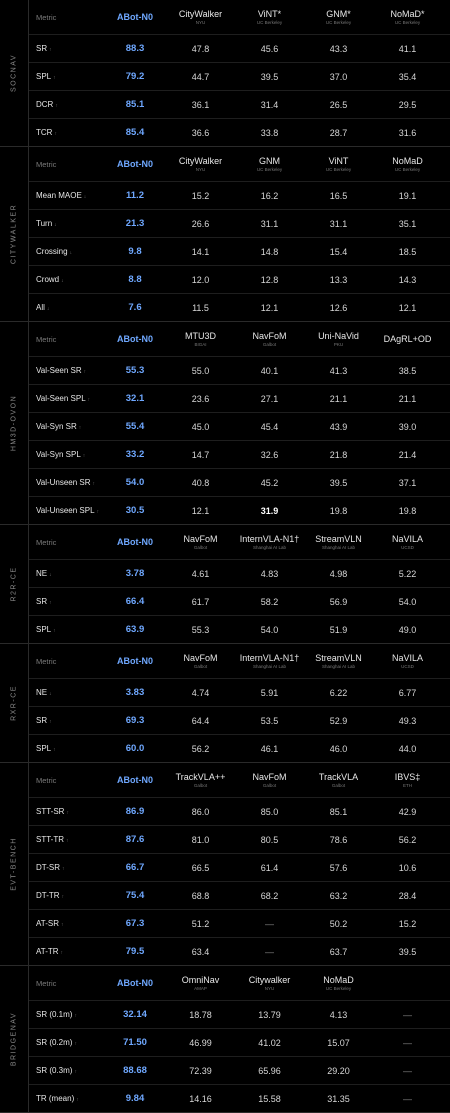  I want to click on baseline-value: 80.5, so click(269, 839).